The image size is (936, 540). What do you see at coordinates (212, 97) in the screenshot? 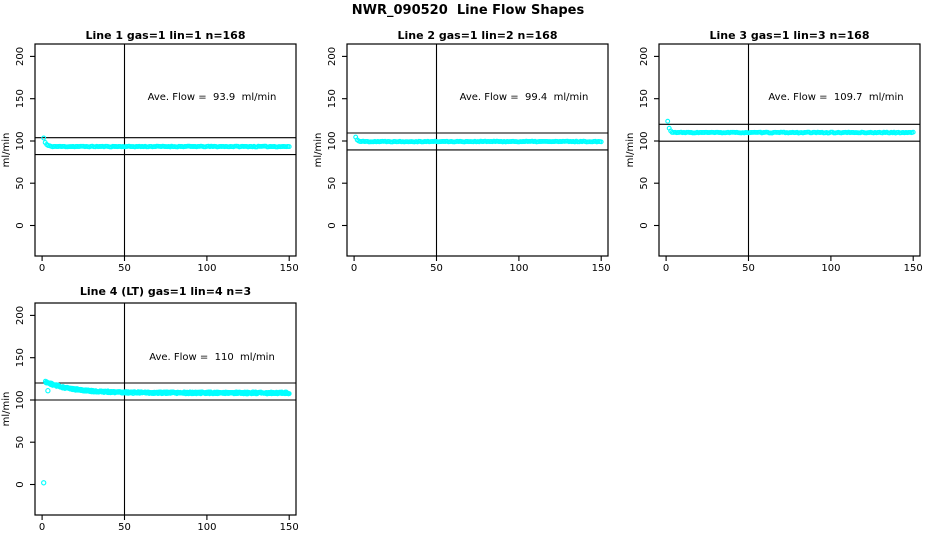
I see `subplot1-ave-flow-label: Ave. Flow = 93.9 ml/min` at bounding box center [212, 97].